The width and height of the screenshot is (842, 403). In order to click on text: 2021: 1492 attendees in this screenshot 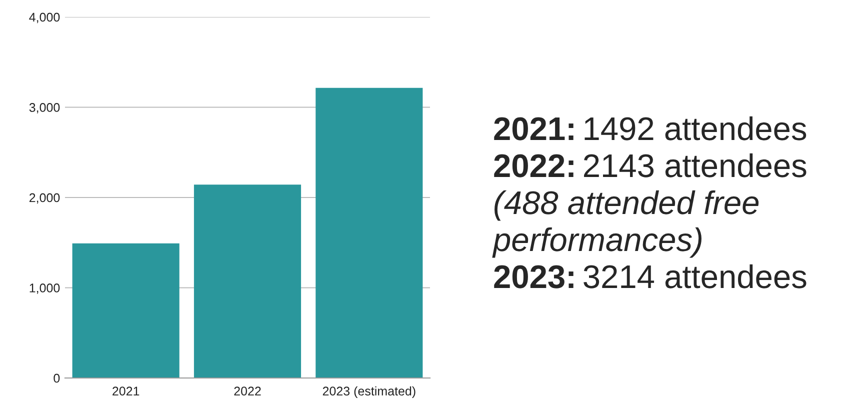, I will do `click(650, 128)`.